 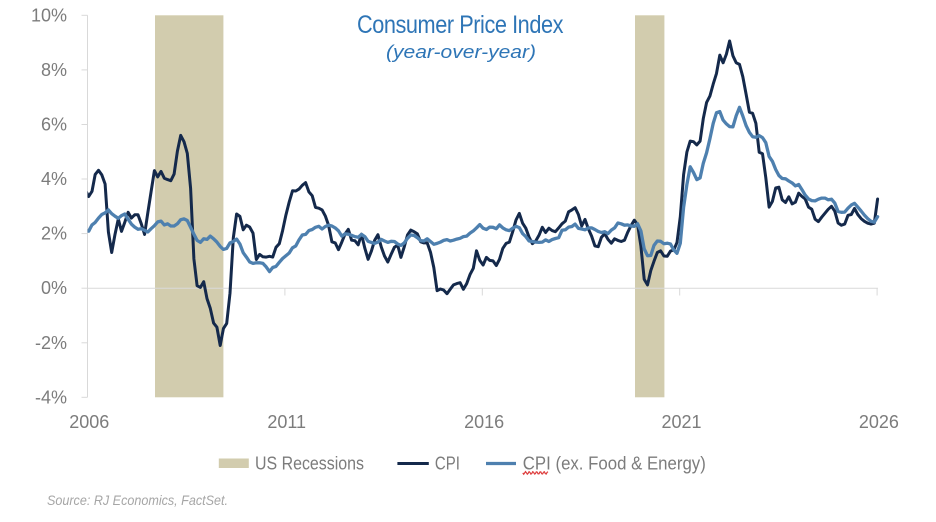 I want to click on svg-text: CPI (ex. Food & Energy), so click(x=614, y=464).